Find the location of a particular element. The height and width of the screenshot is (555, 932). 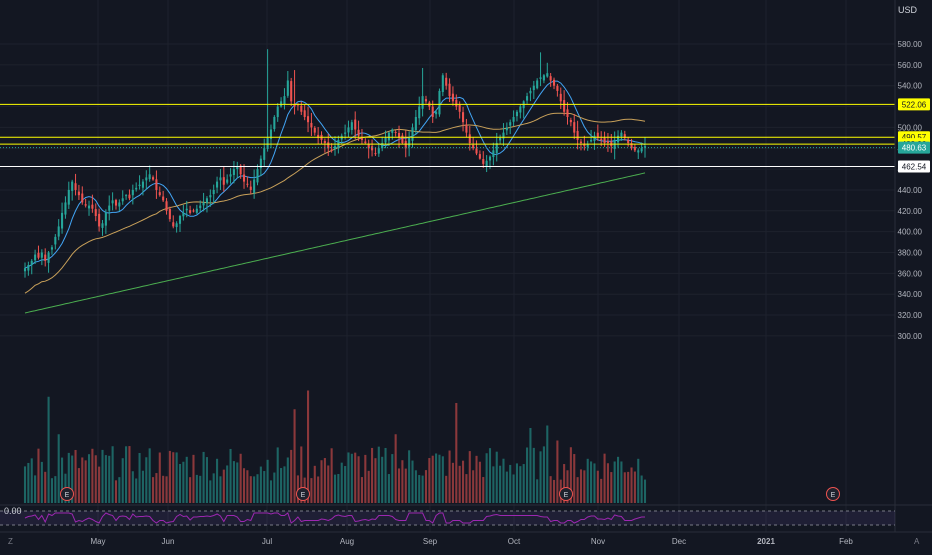

earnings-label: E is located at coordinates (67, 495).